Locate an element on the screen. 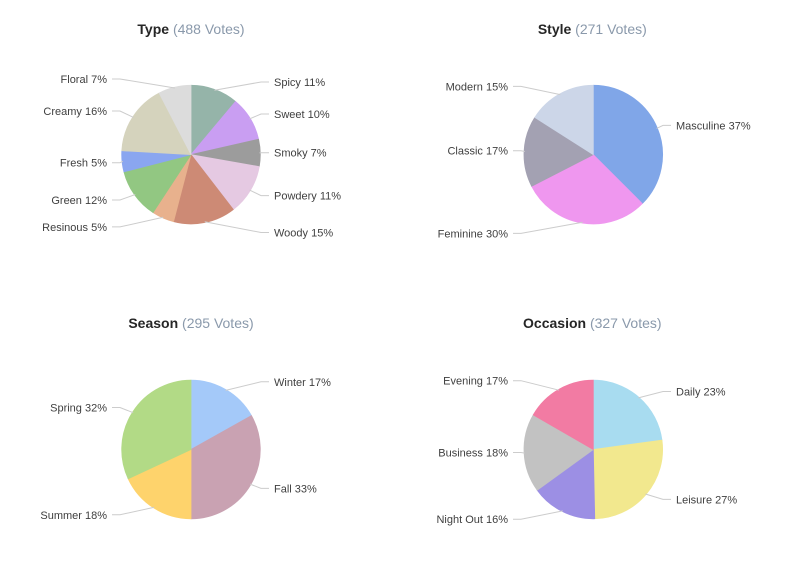 This screenshot has width=792, height=576. svg-text: Spring 32% is located at coordinates (78, 409).